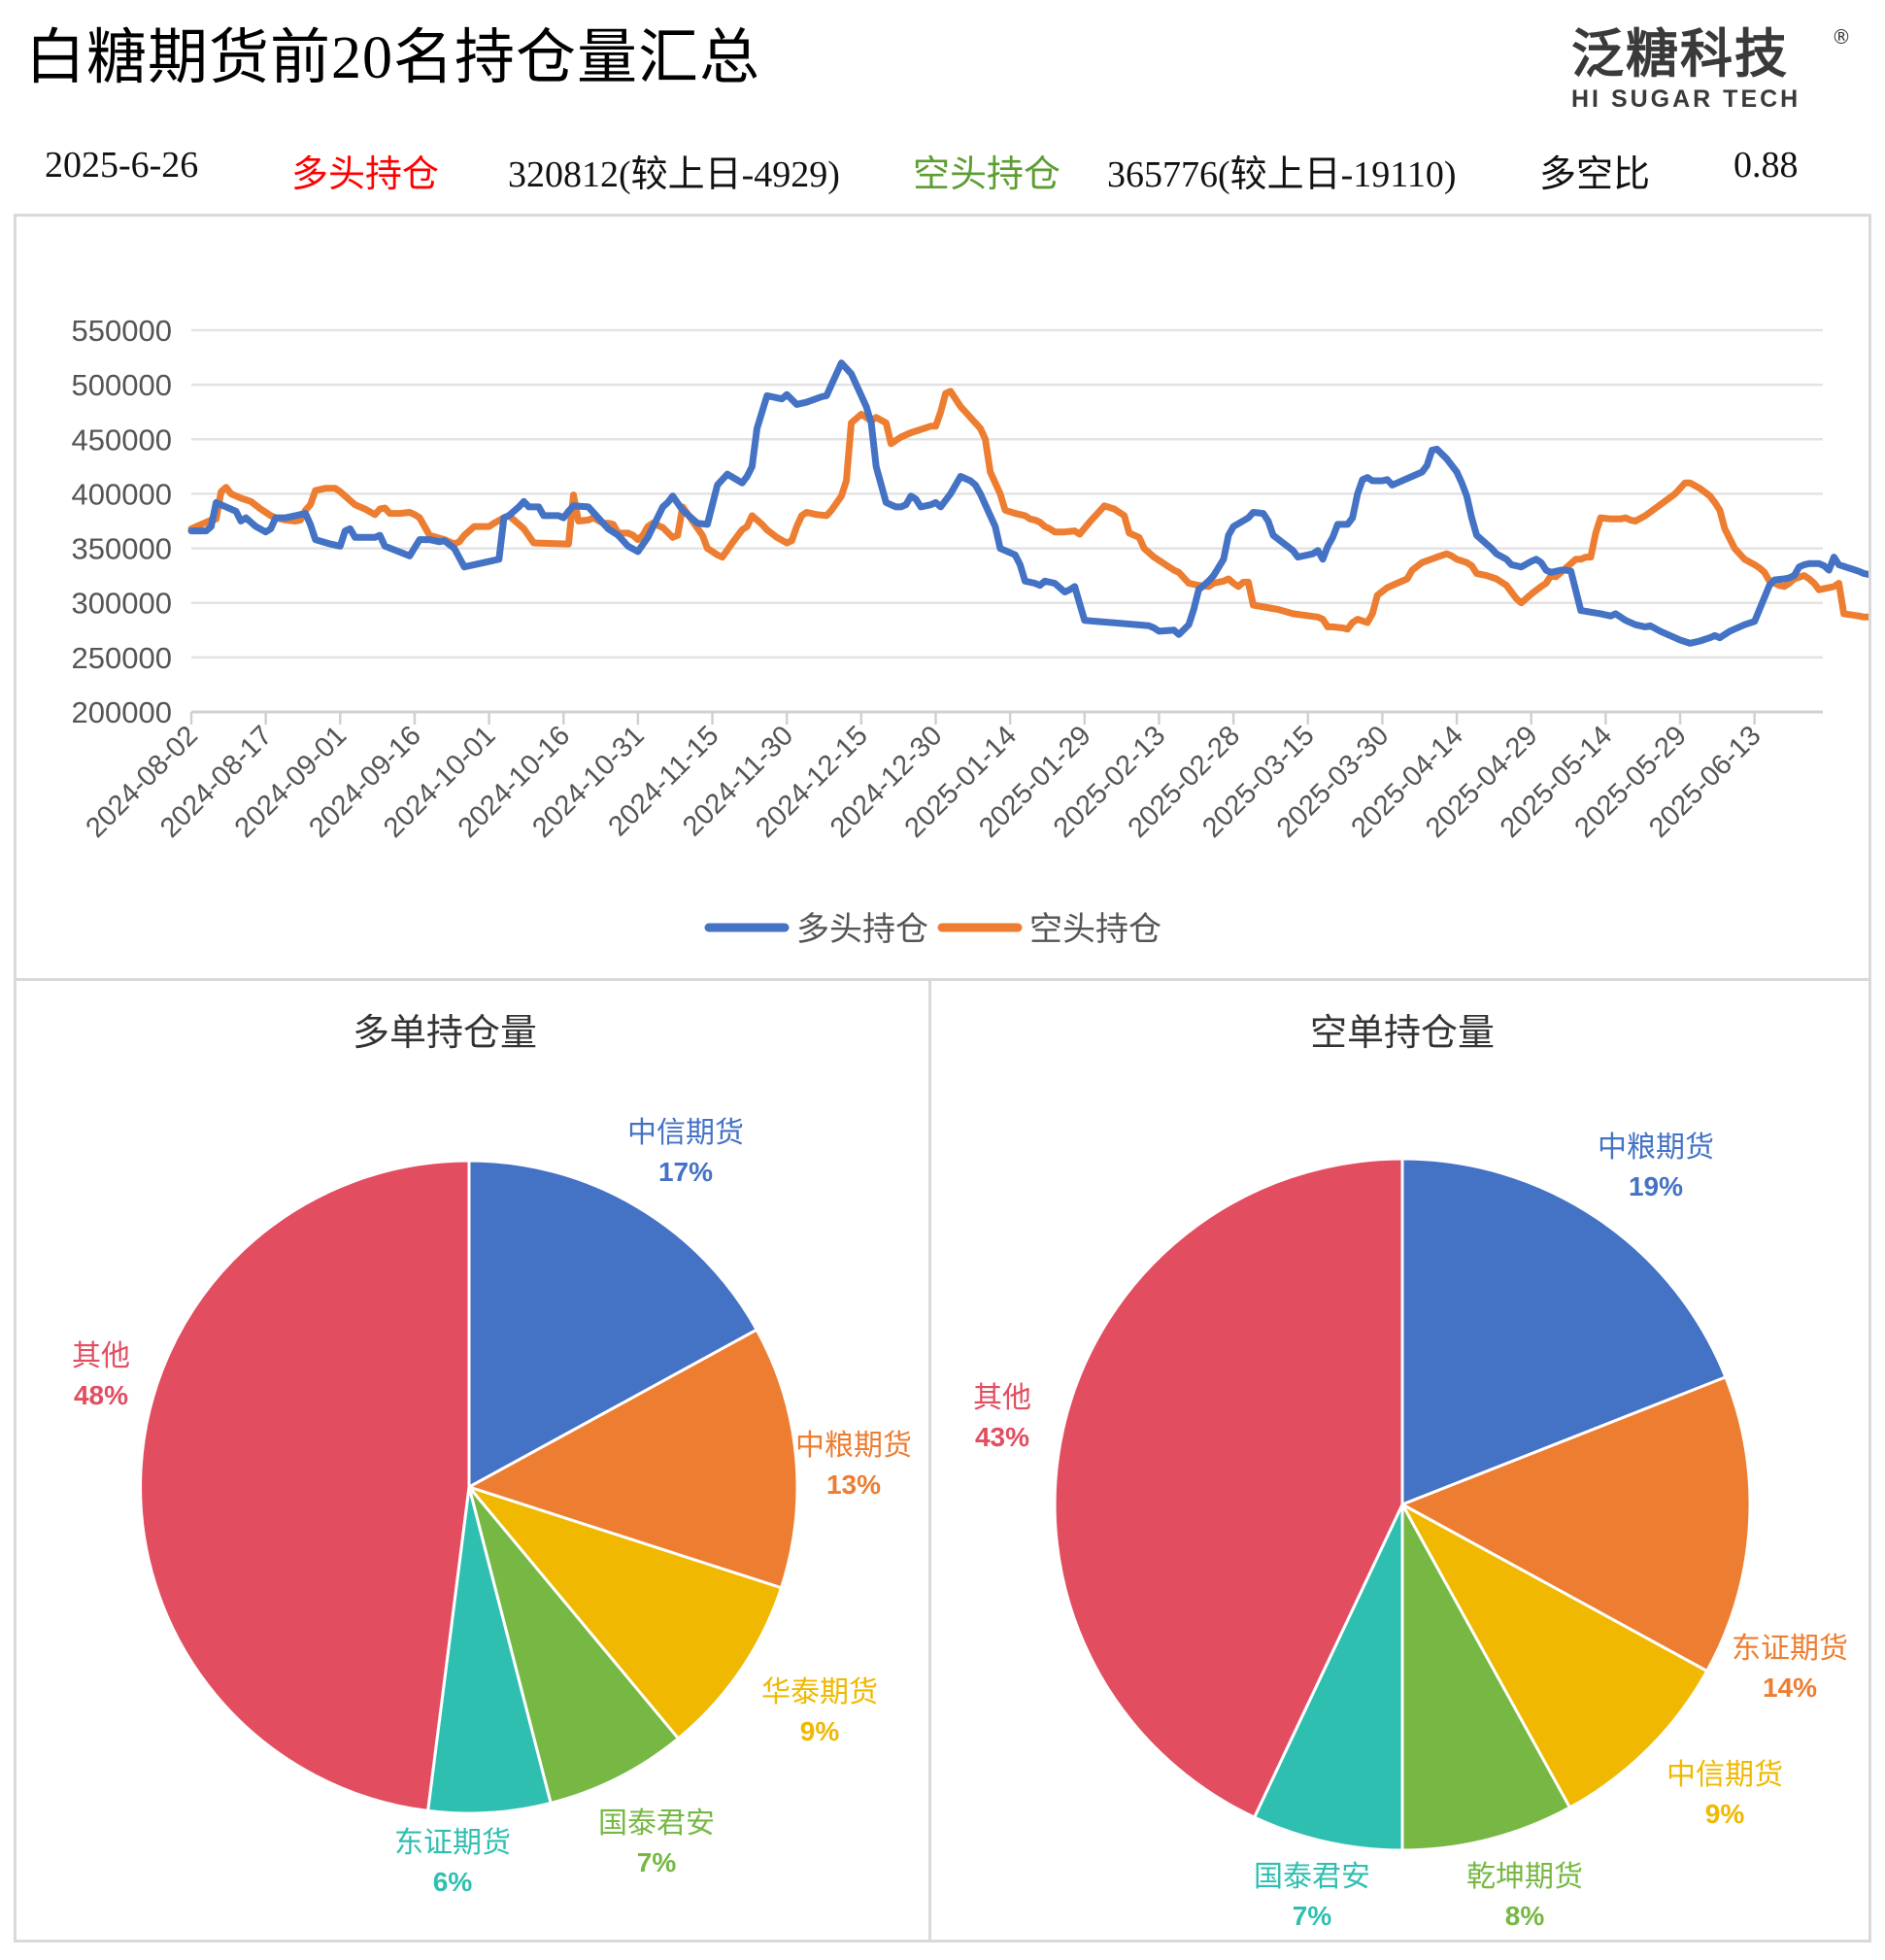  What do you see at coordinates (1656, 1166) in the screenshot?
I see `pie-data-label: 中粮期货 19%` at bounding box center [1656, 1166].